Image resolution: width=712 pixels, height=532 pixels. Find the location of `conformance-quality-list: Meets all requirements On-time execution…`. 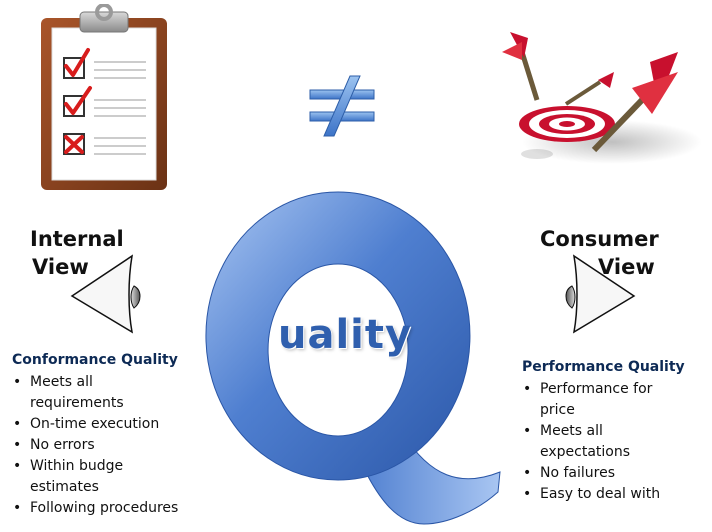

conformance-quality-list: Meets all requirements On-time execution… is located at coordinates (100, 445).